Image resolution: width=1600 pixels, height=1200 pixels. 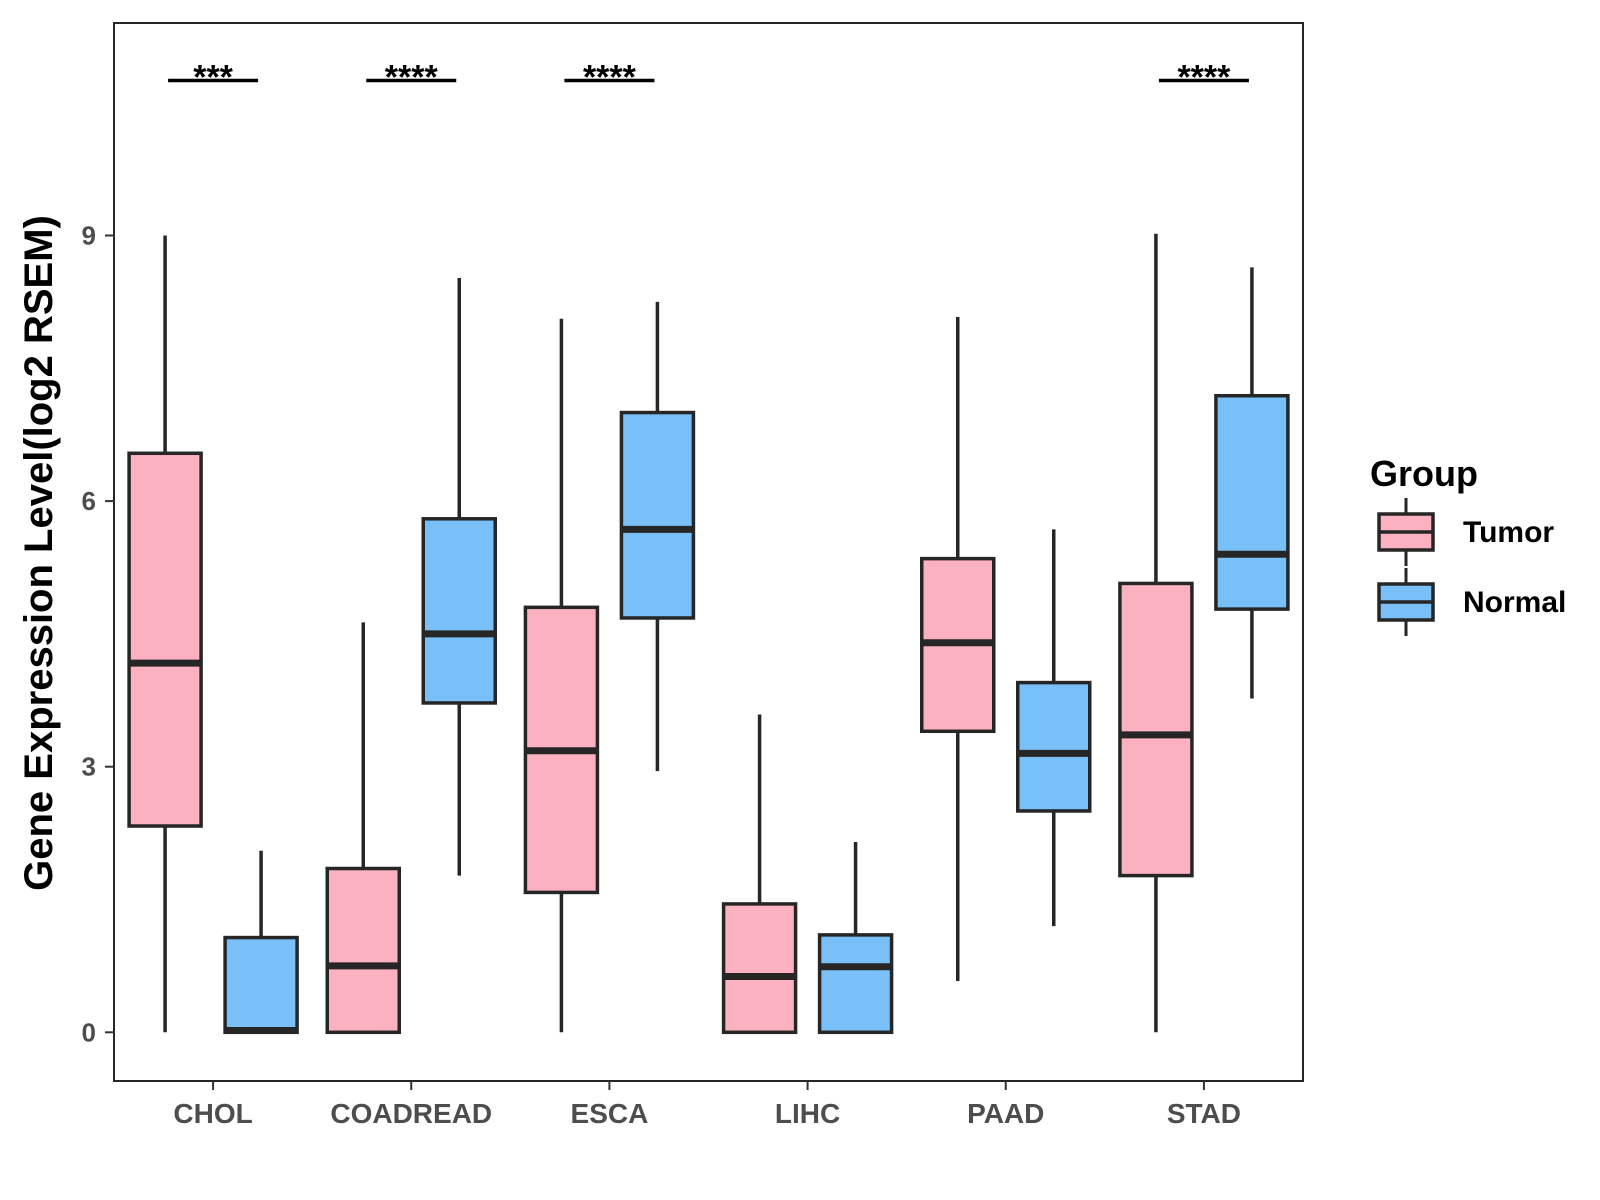 What do you see at coordinates (363, 950) in the screenshot?
I see `box-tumor-coadread` at bounding box center [363, 950].